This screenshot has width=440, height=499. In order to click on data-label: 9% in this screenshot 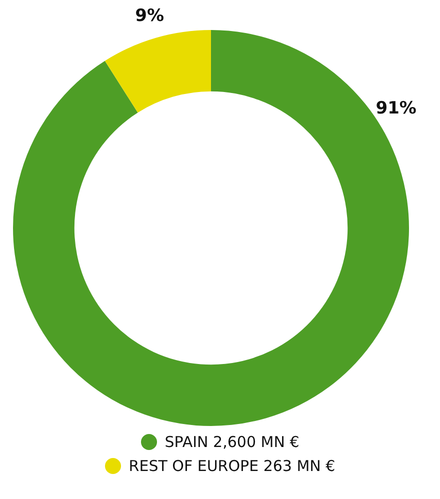, I will do `click(149, 16)`.